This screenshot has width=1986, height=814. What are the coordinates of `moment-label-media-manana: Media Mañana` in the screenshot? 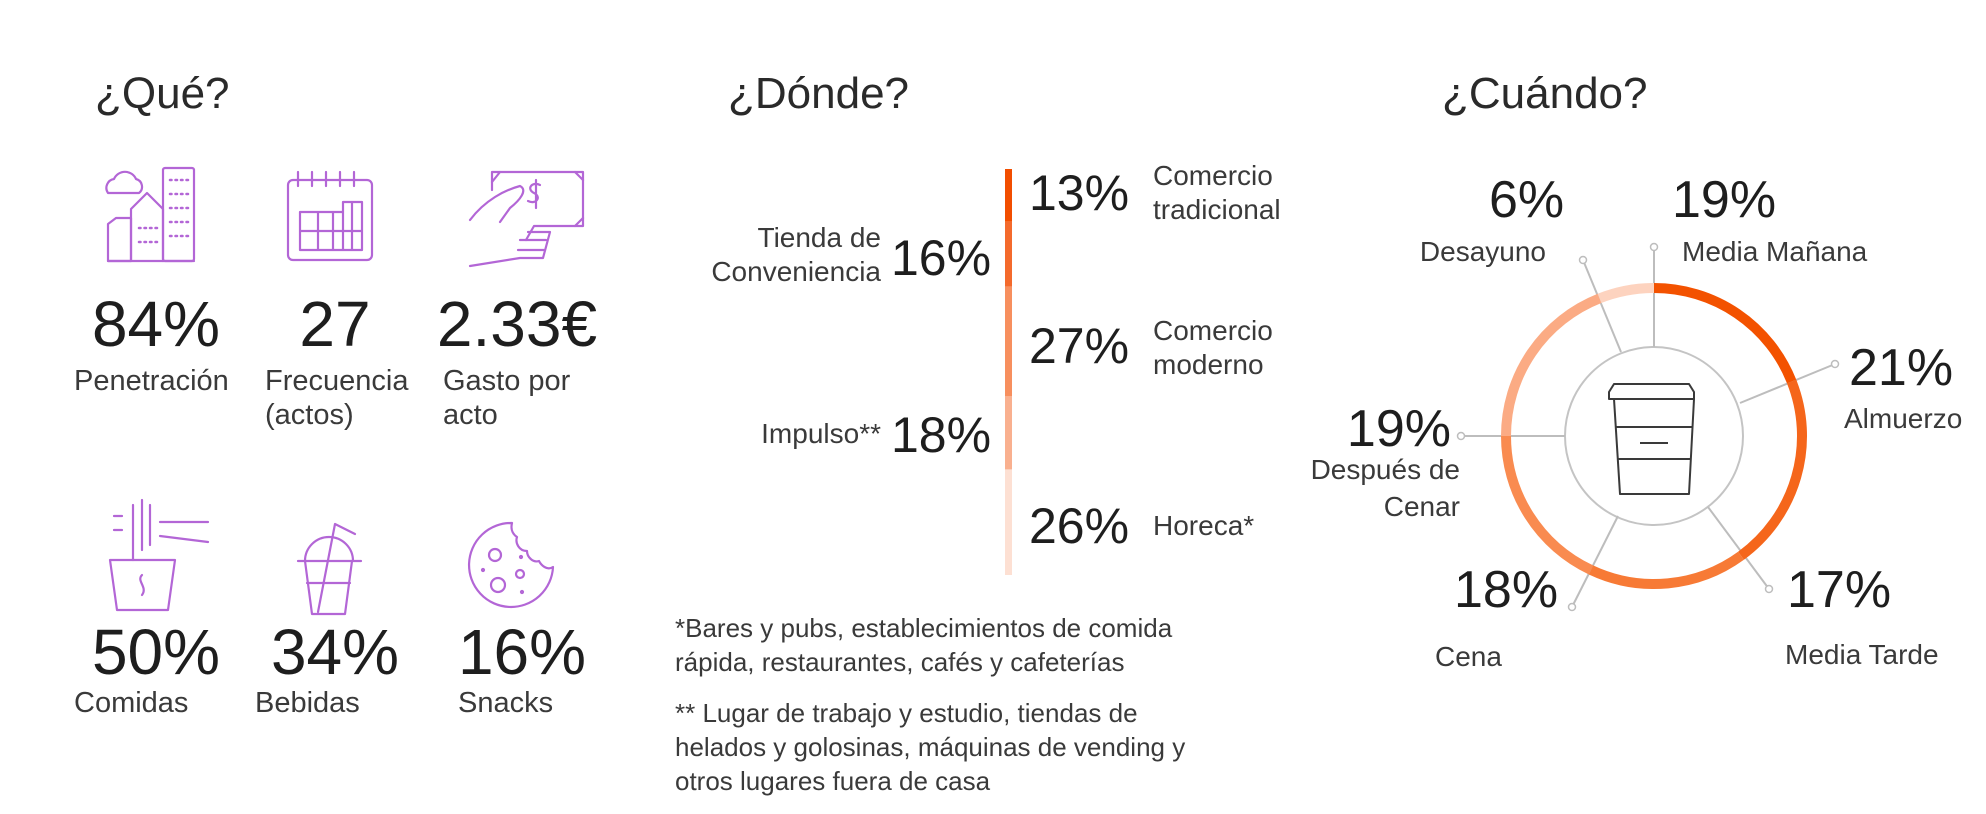 It's located at (1775, 251).